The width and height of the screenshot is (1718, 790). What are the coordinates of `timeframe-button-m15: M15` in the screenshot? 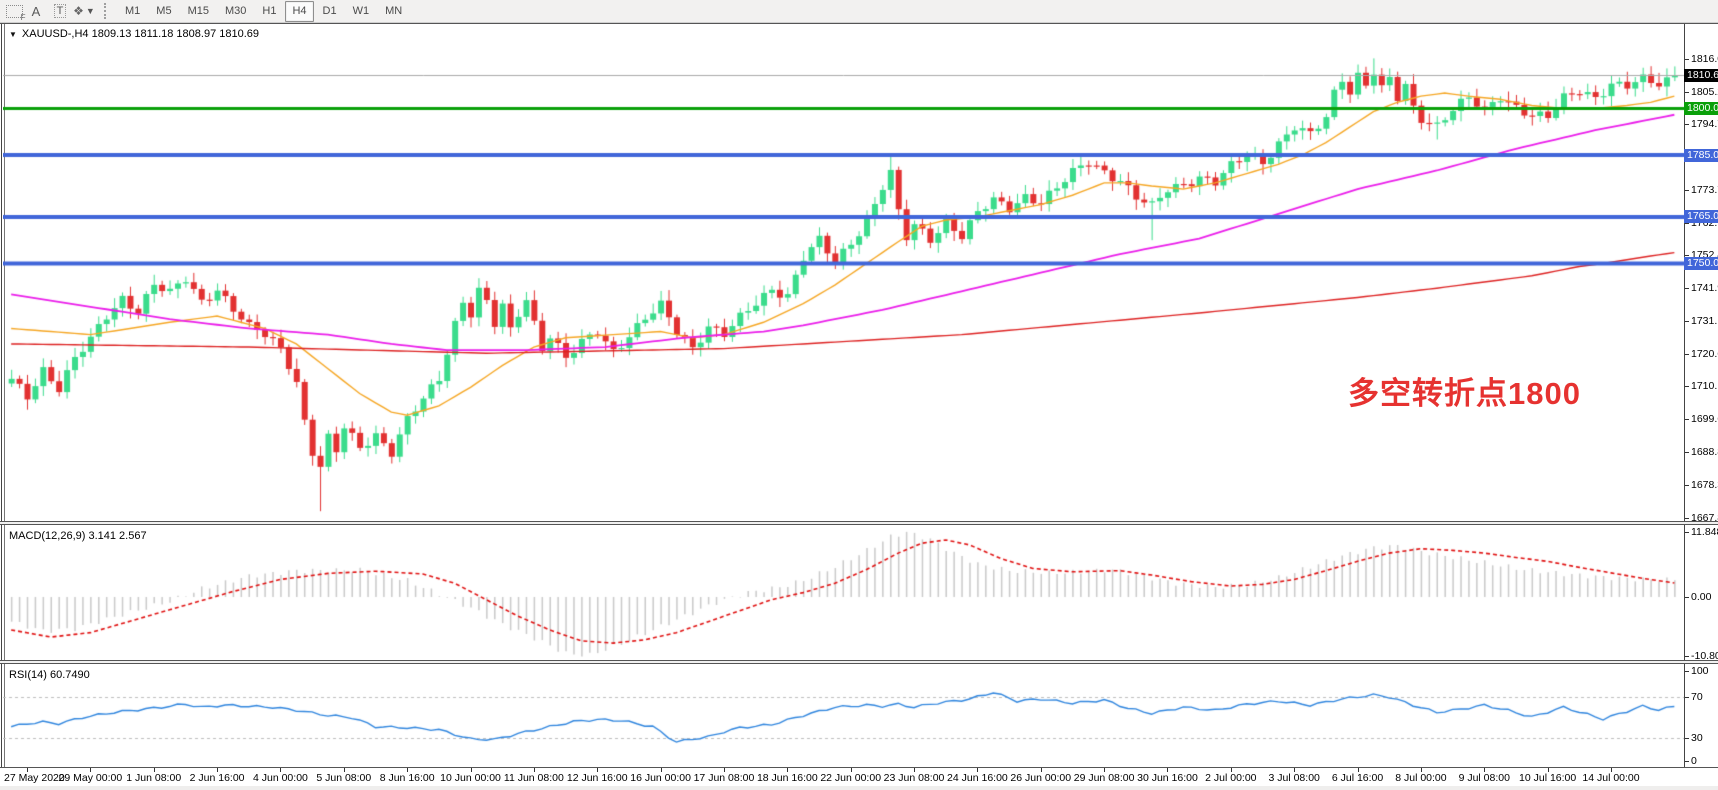 It's located at (198, 11).